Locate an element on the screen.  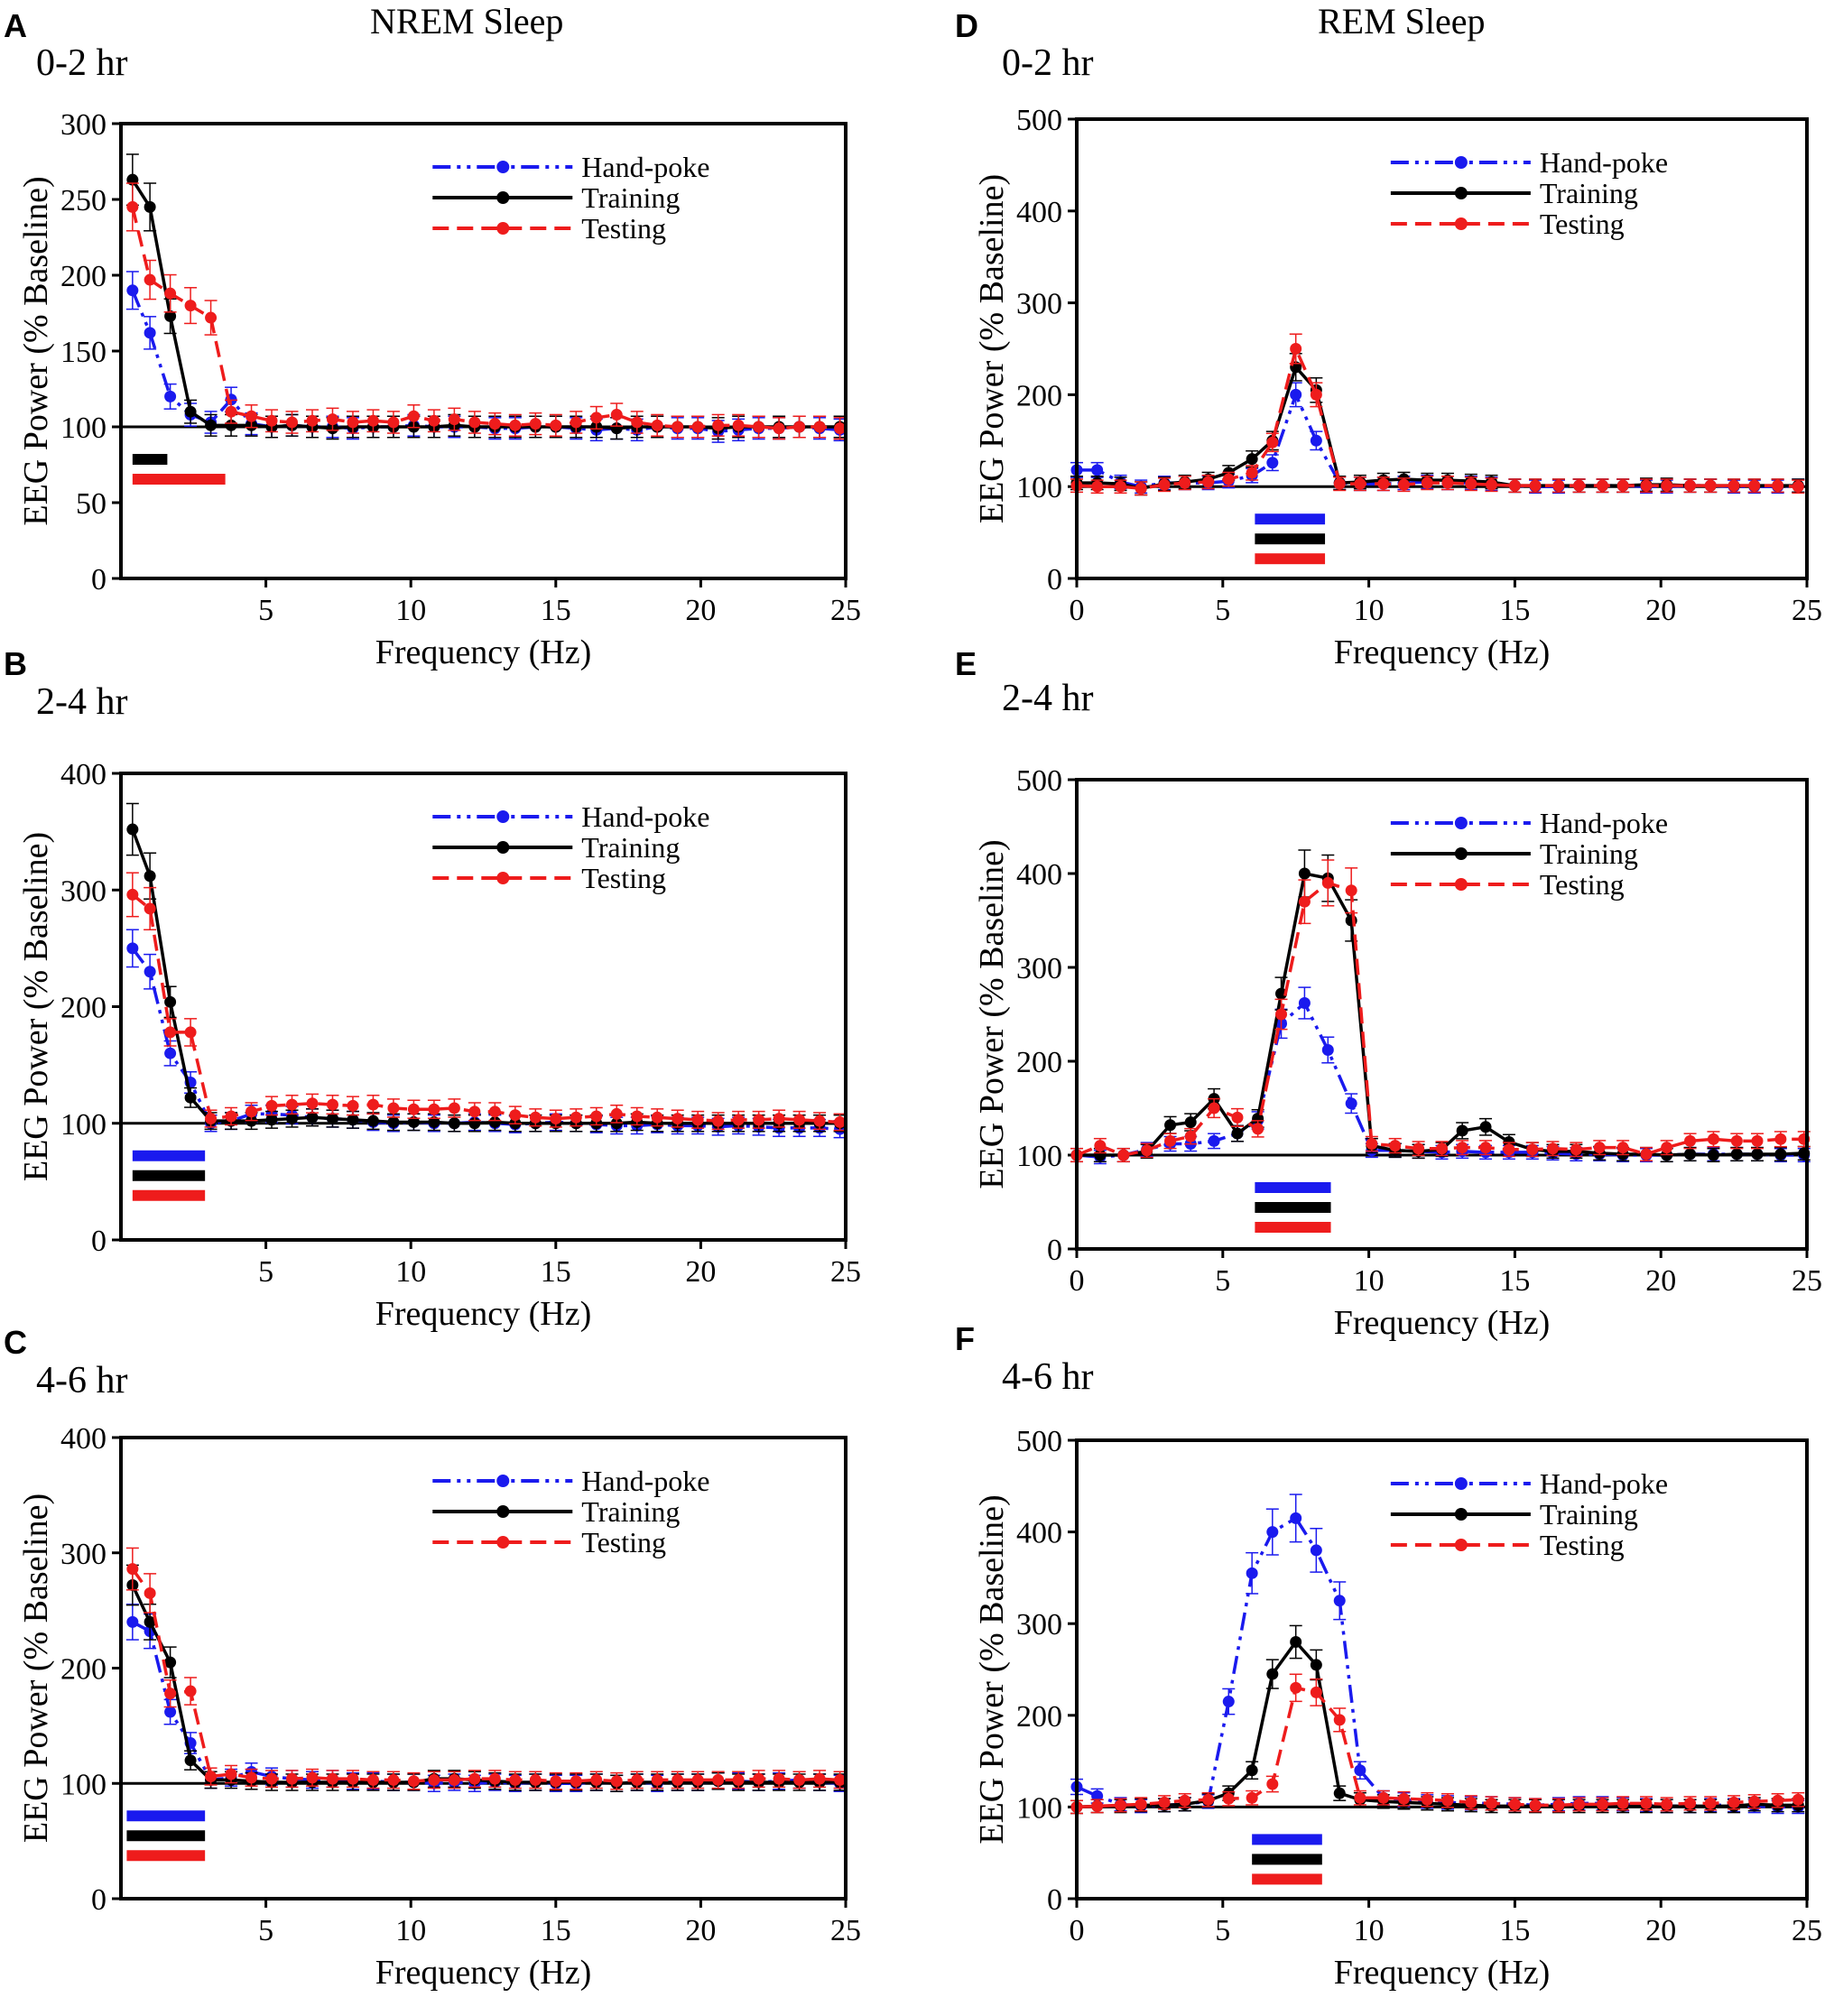
y-tick-label: 100 is located at coordinates (83, 1784).